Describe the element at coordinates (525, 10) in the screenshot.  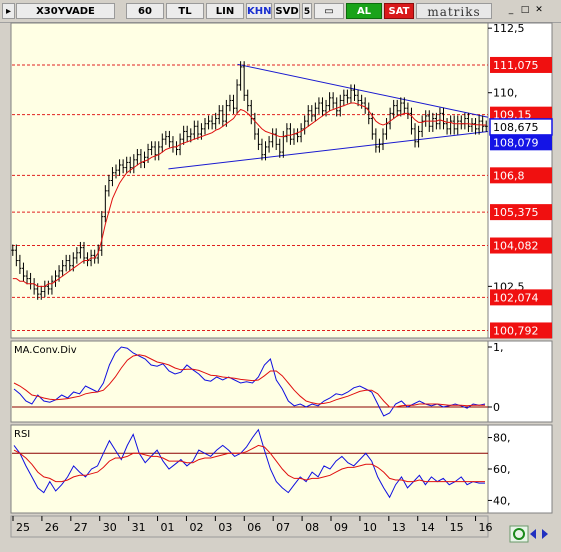
I see `maximize-icon: □` at that location.